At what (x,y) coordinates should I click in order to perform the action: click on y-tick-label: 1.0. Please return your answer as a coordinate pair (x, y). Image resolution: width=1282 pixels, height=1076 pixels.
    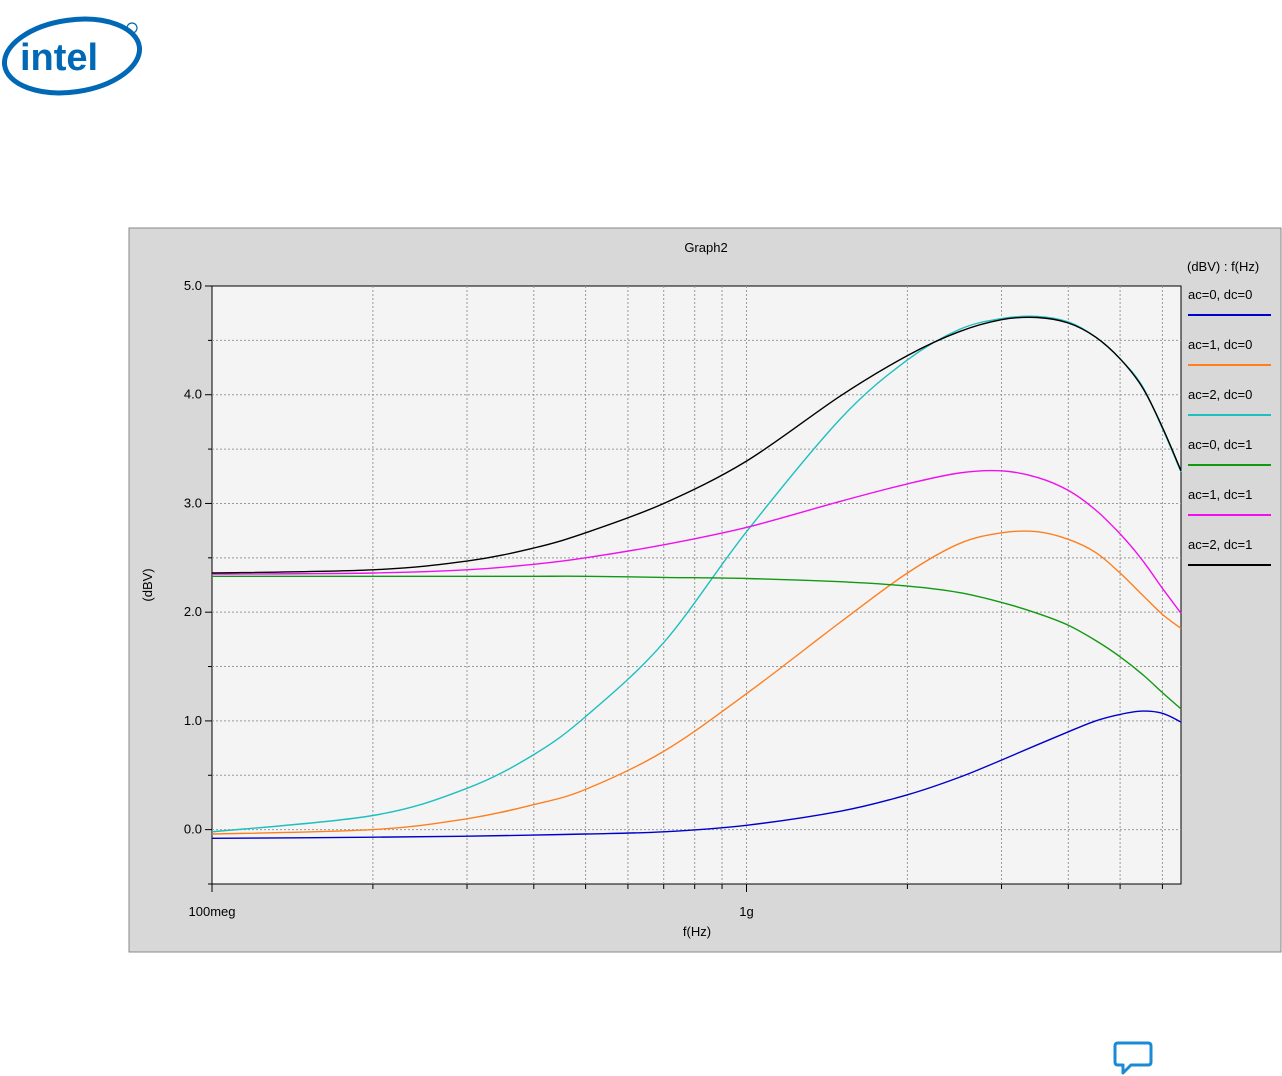
    Looking at the image, I should click on (193, 720).